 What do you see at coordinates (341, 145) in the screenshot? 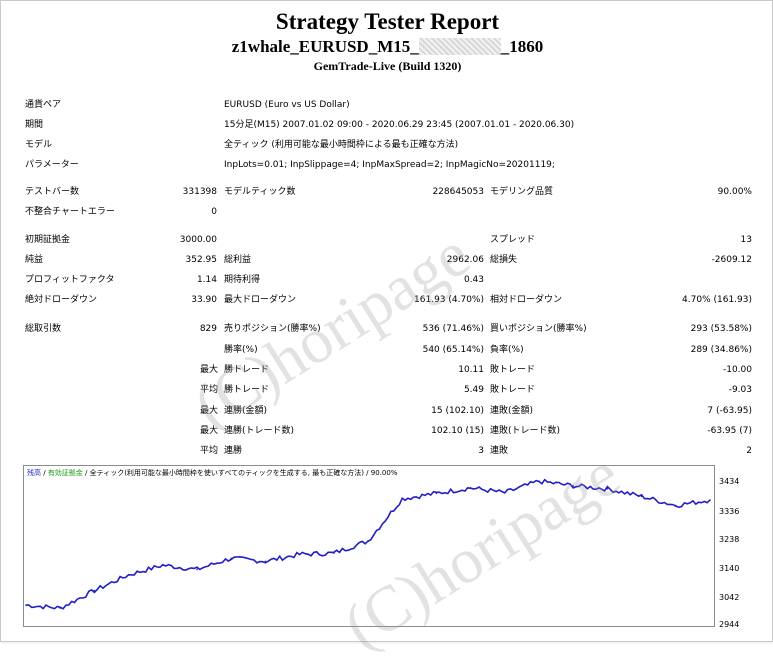
I see `model-value: 全ティック (利用可能な最小時間枠による最も正確な方法)` at bounding box center [341, 145].